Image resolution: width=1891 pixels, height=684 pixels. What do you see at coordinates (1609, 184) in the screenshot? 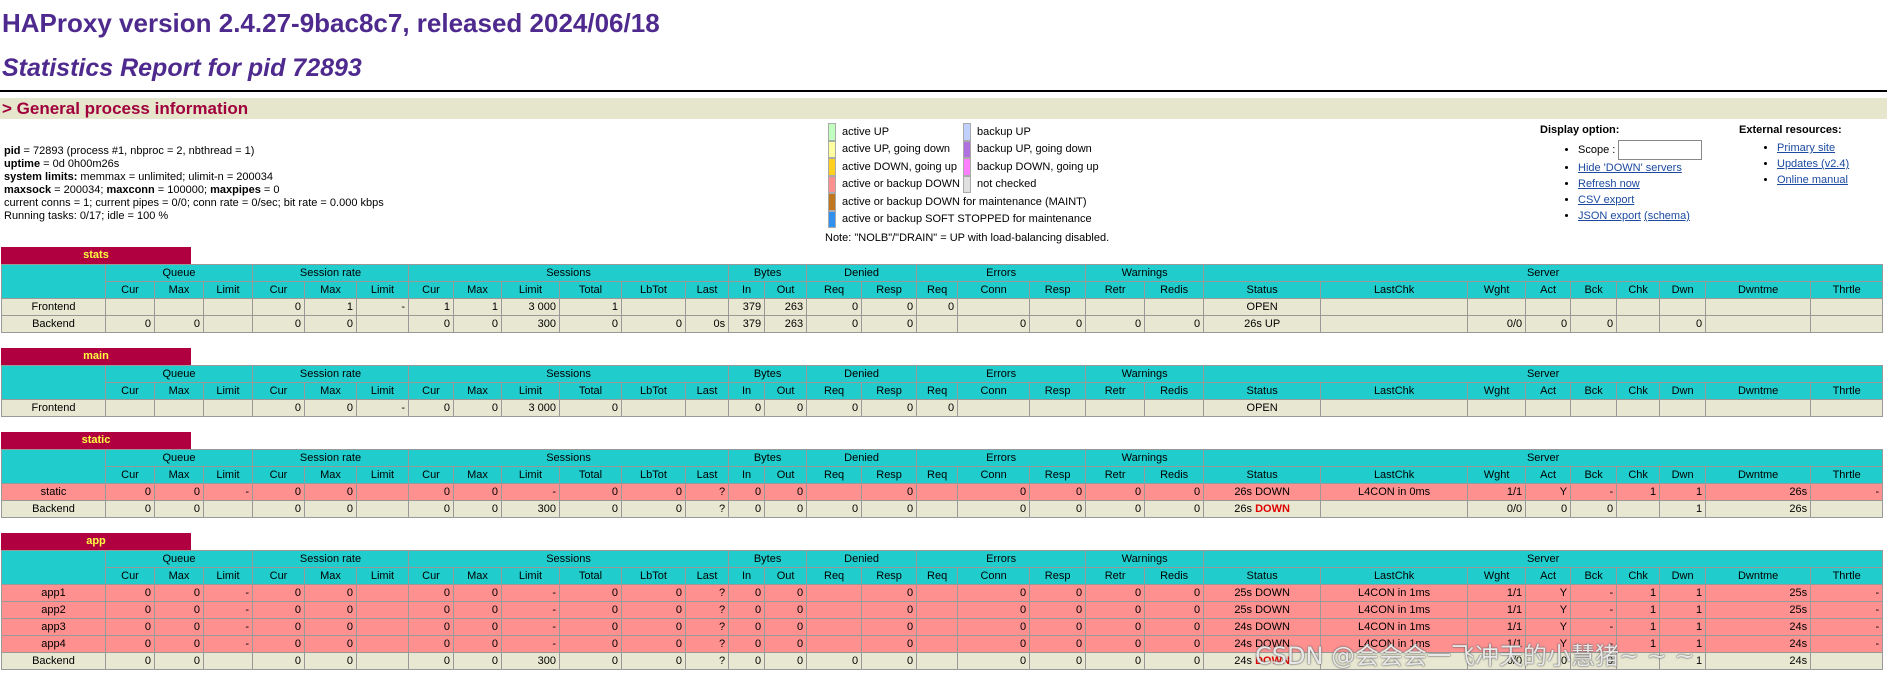
I see `display-link: Refresh now` at bounding box center [1609, 184].